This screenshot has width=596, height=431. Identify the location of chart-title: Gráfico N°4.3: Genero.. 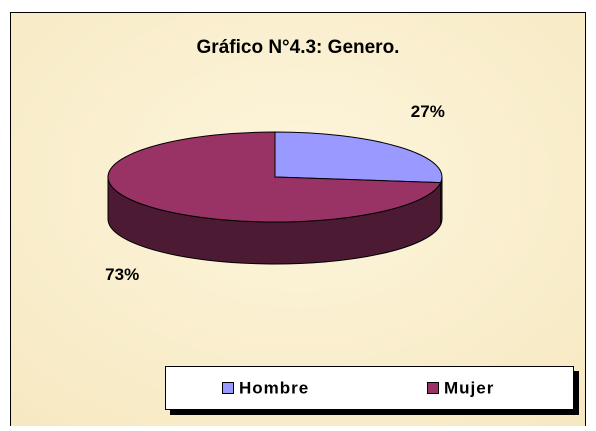
(298, 47).